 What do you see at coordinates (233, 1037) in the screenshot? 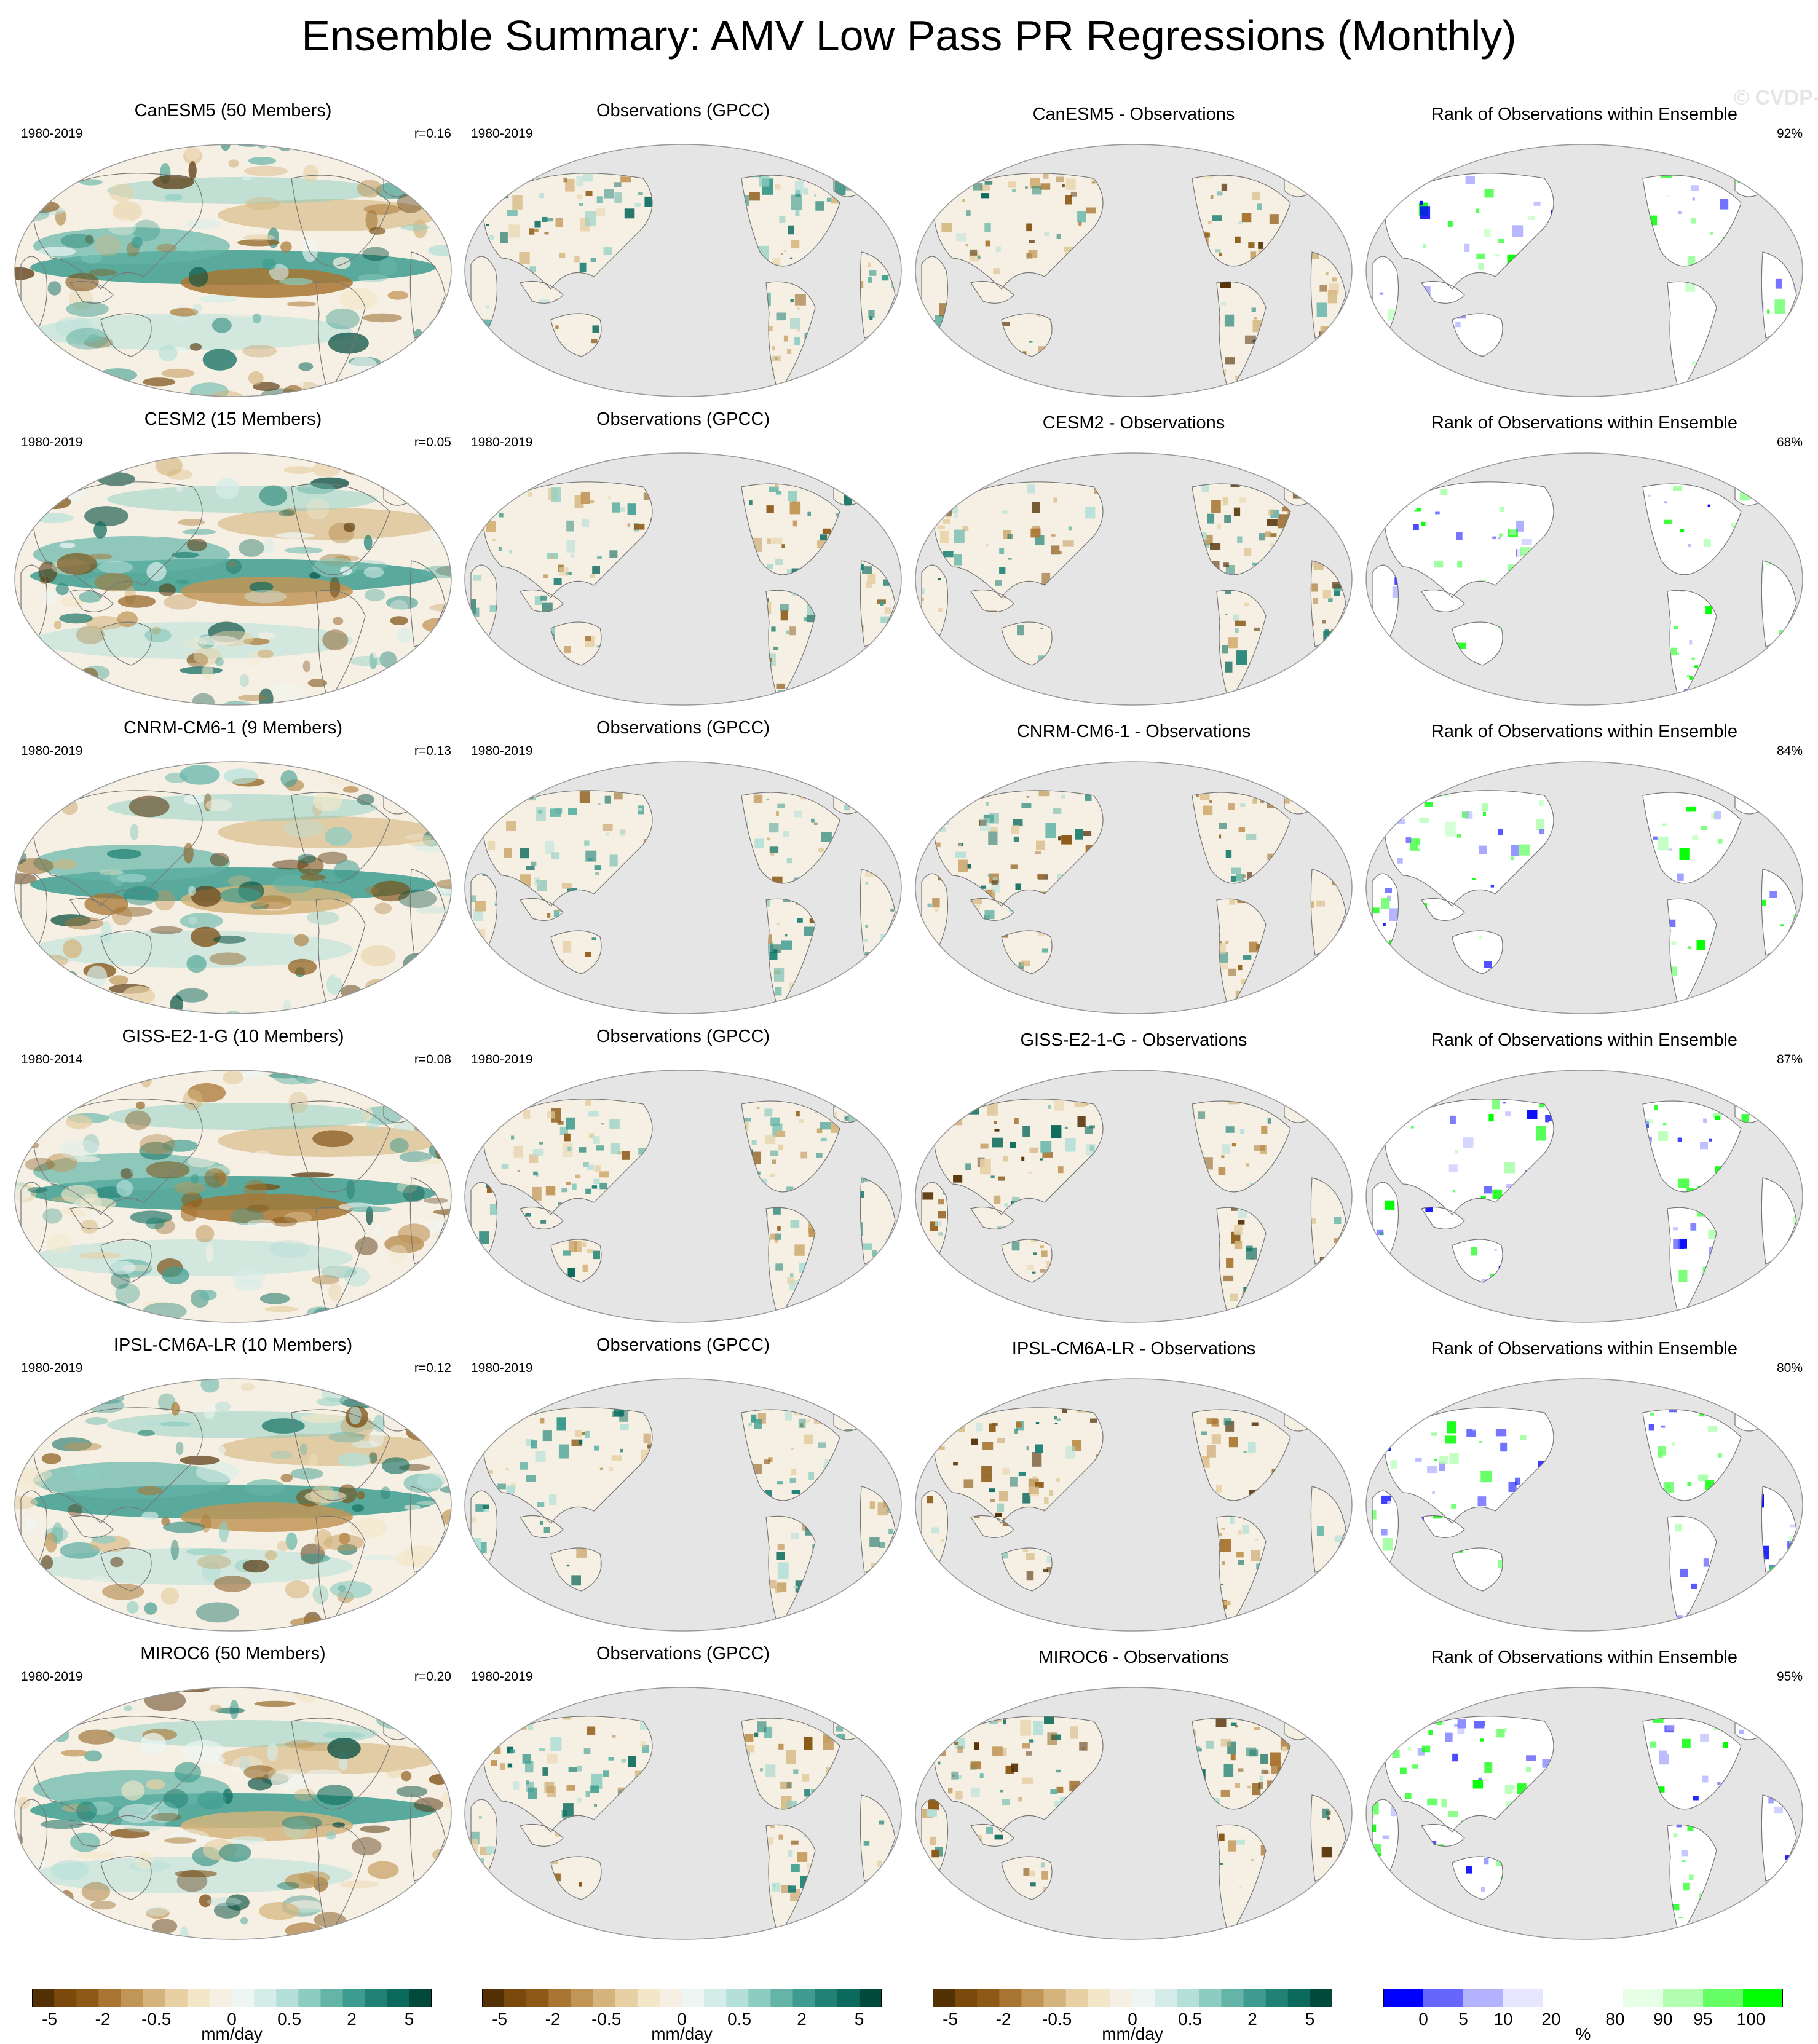
I see `panel-title: GISS-E2-1-G (10 Members)` at bounding box center [233, 1037].